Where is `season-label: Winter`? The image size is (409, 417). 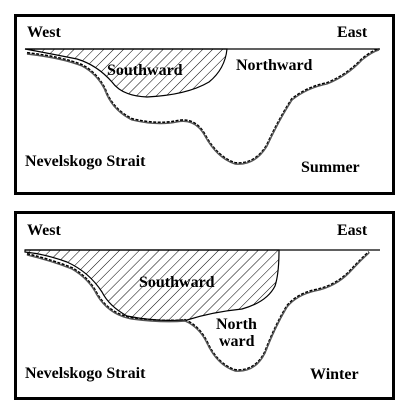
season-label: Winter is located at coordinates (334, 374).